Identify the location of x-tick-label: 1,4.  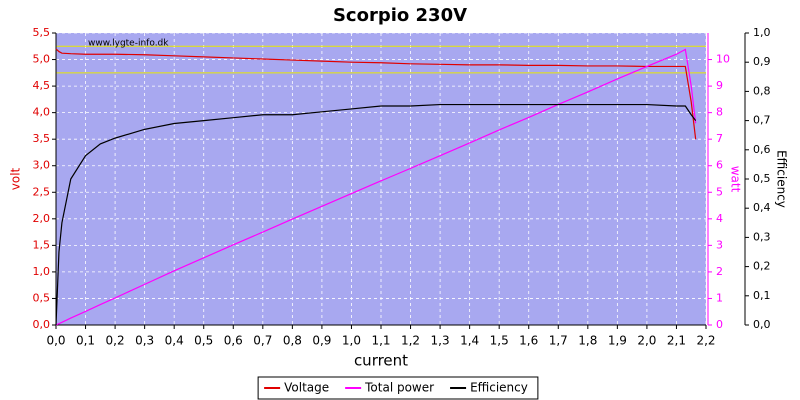
(469, 341).